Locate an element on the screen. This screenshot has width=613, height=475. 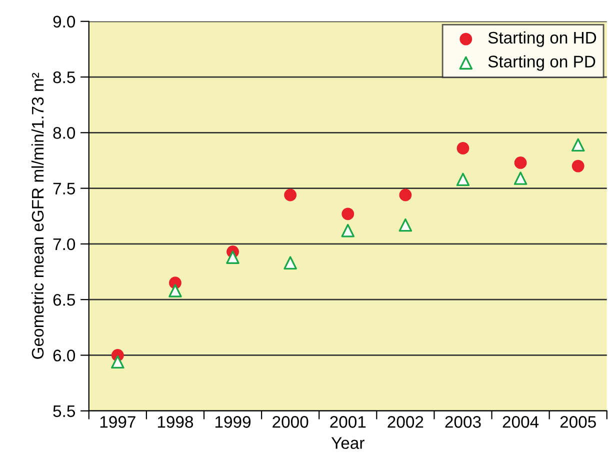
x-tick-label: 1998 is located at coordinates (176, 422).